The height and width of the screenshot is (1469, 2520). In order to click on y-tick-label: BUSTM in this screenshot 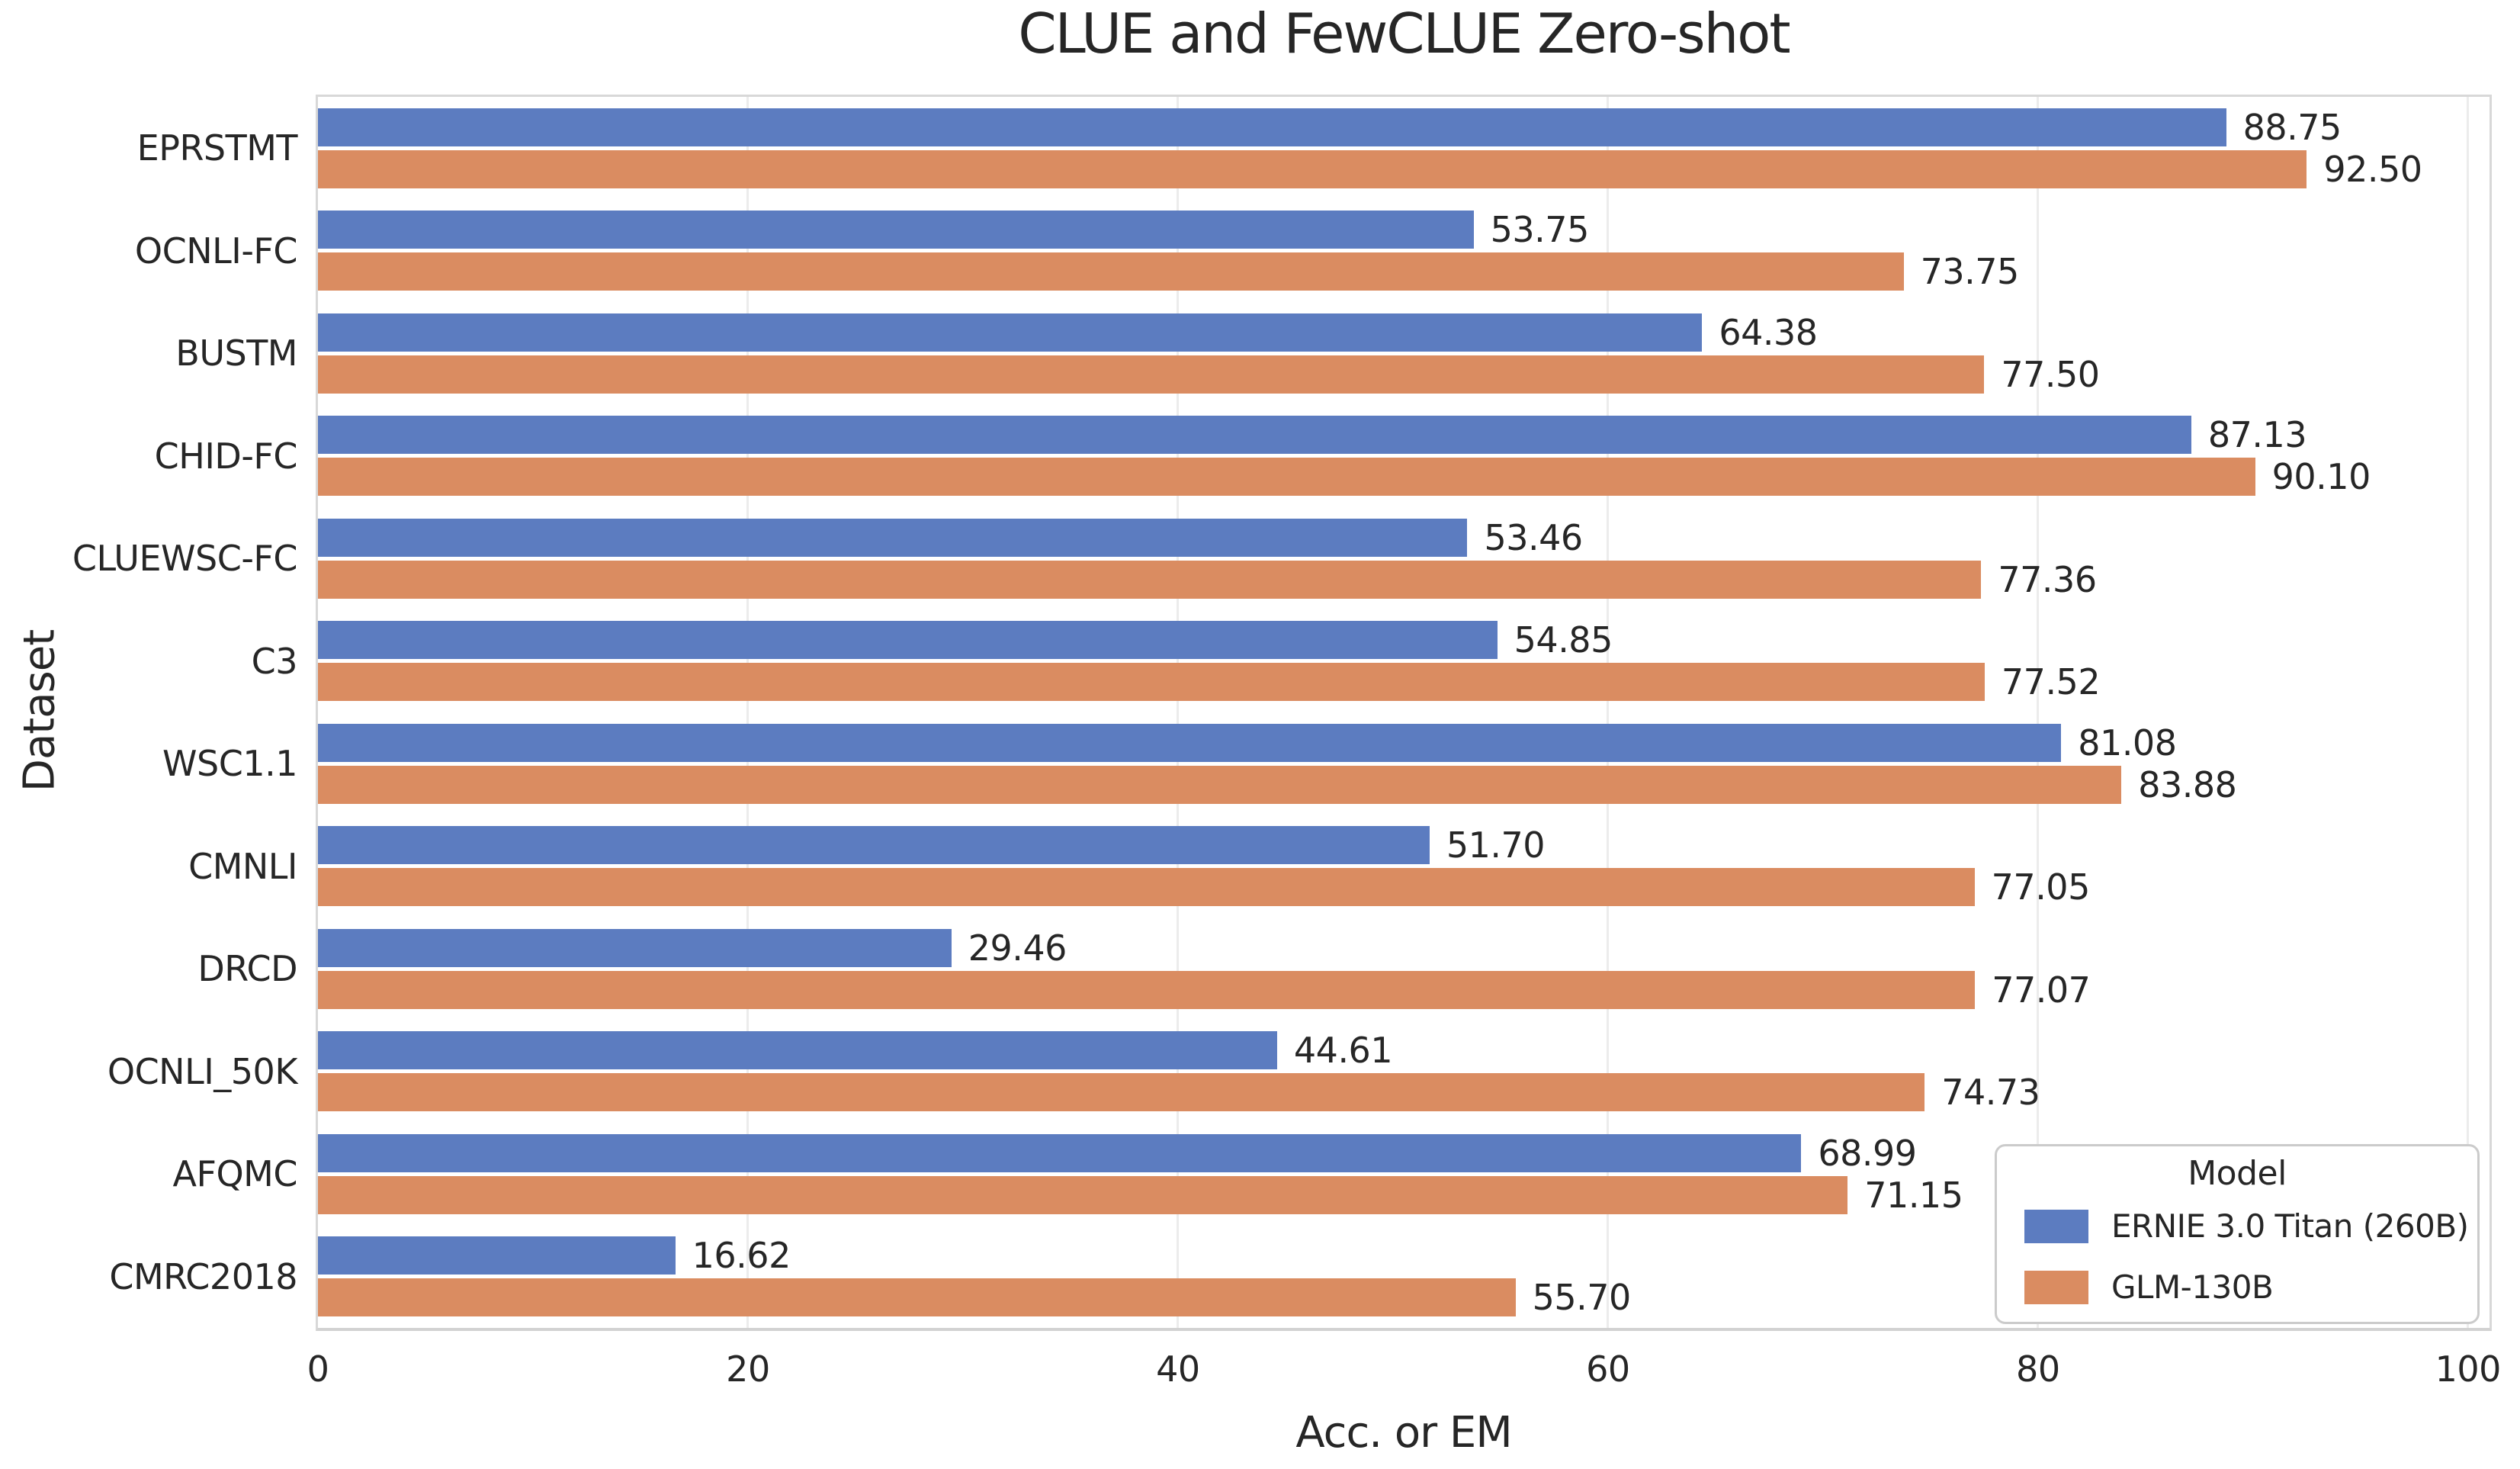, I will do `click(236, 353)`.